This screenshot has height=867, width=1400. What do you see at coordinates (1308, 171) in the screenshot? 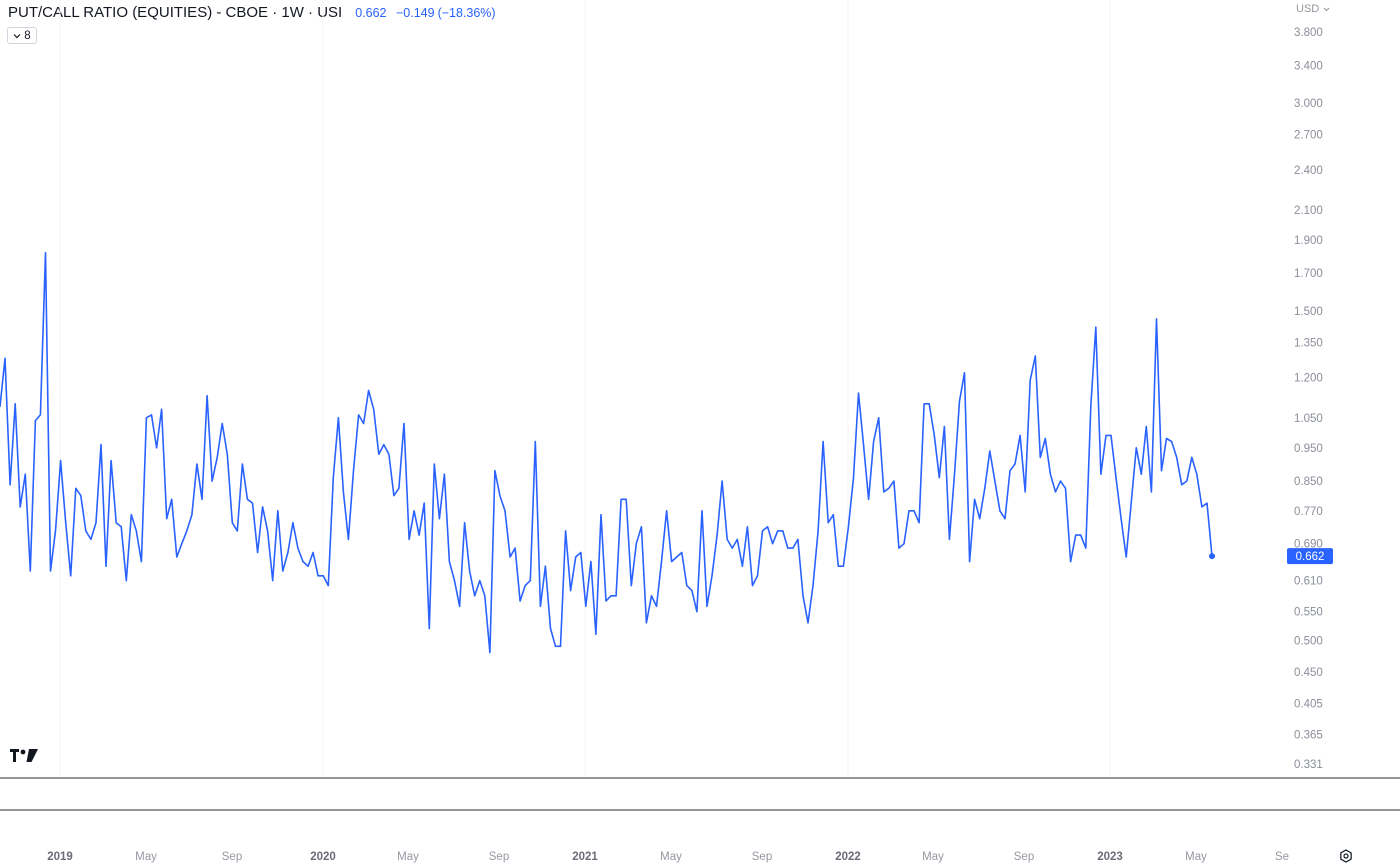
I see `y-tick-label: 2.400` at bounding box center [1308, 171].